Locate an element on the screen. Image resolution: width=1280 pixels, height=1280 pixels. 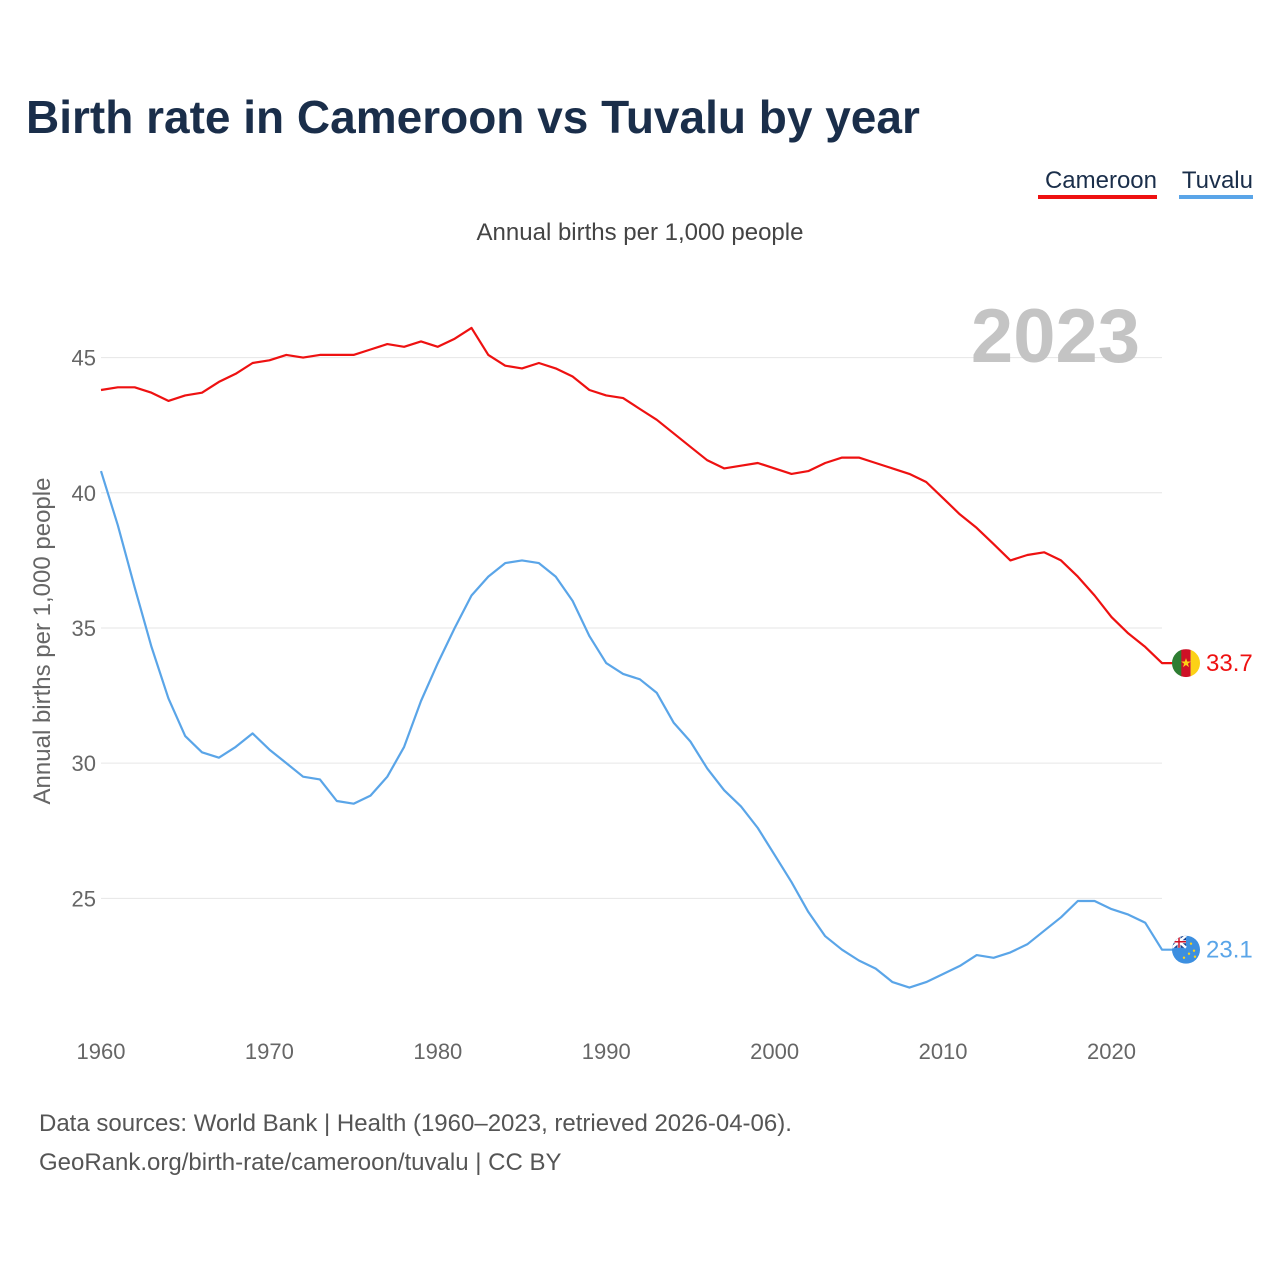
x-tick-label: 2000 is located at coordinates (774, 1051).